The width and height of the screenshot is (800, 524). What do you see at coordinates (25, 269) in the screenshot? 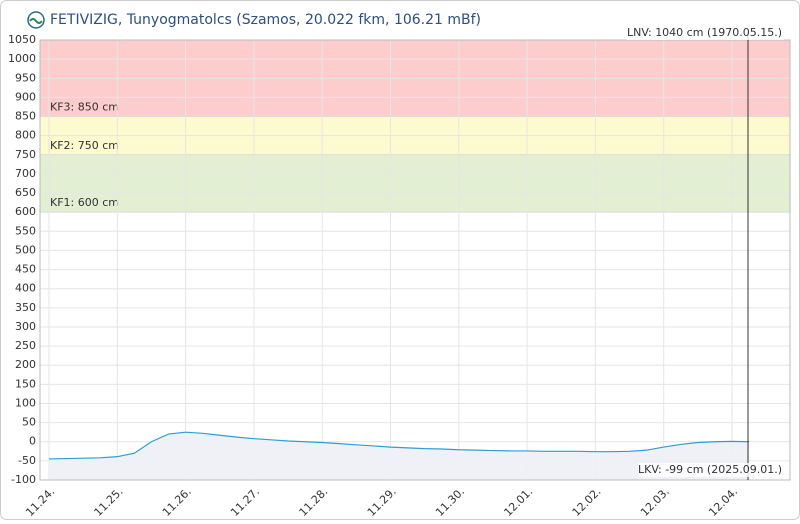
I see `y-tick-label: 450` at bounding box center [25, 269].